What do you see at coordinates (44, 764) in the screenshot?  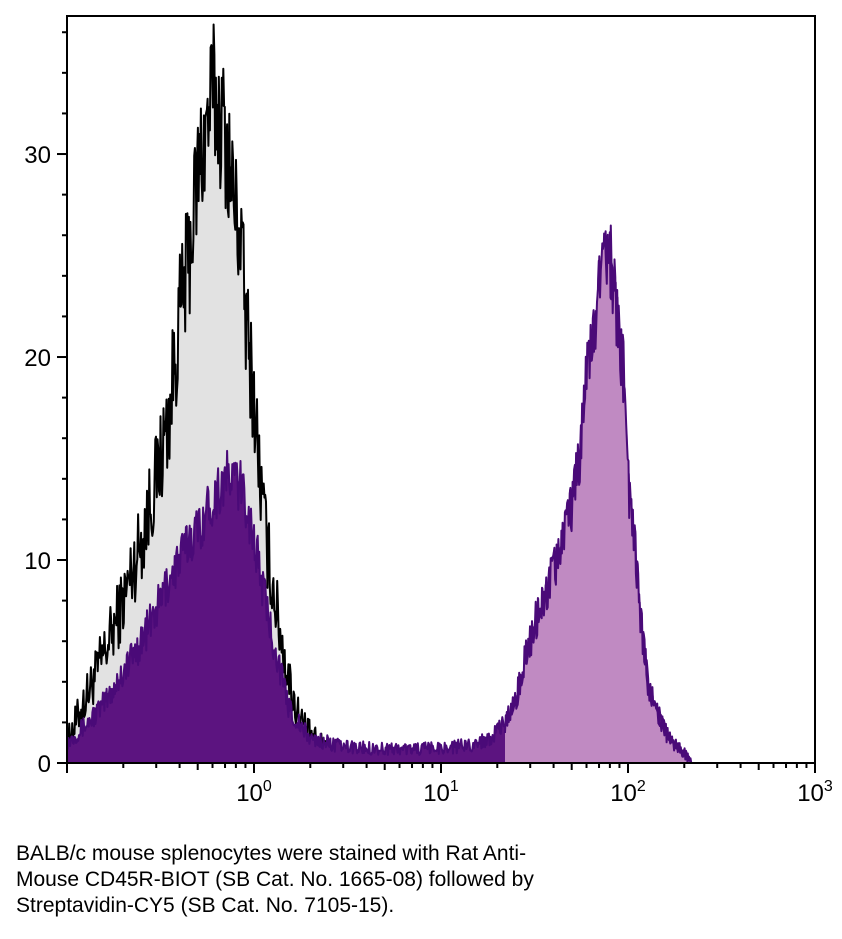 I see `y-tick-label: 0` at bounding box center [44, 764].